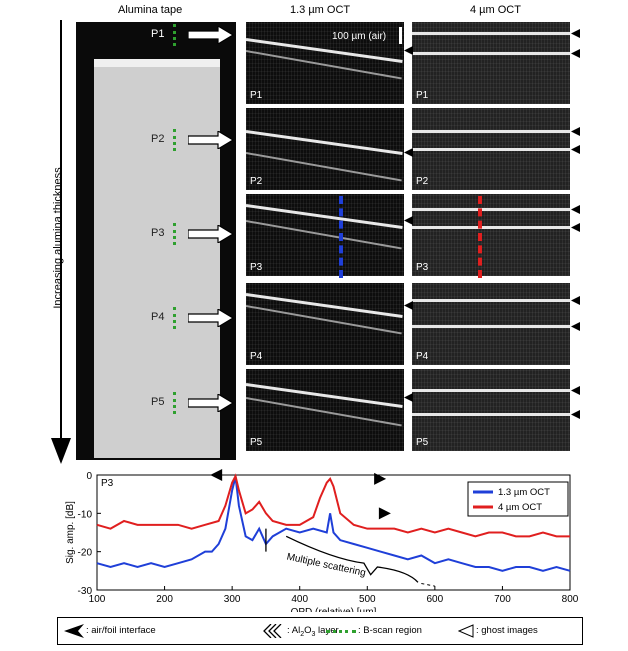 This screenshot has height=651, width=628. What do you see at coordinates (422, 356) in the screenshot?
I see `oct4-label-p4: P4` at bounding box center [422, 356].